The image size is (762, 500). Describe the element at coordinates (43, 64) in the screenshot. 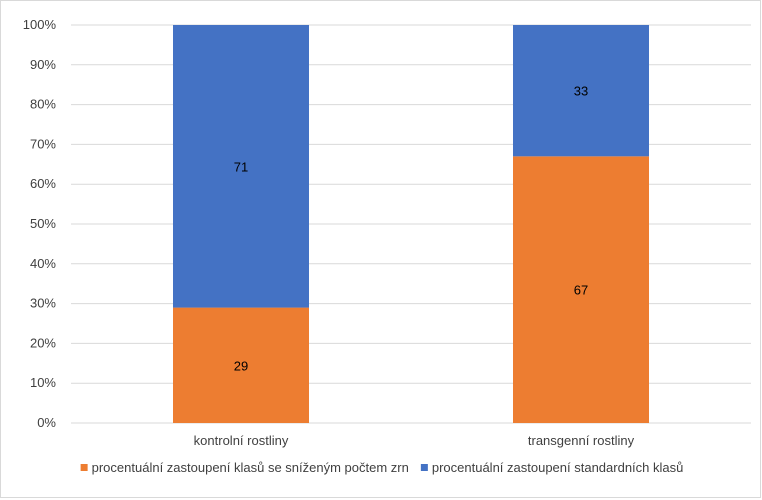

I see `y-tick-label: 90%` at that location.